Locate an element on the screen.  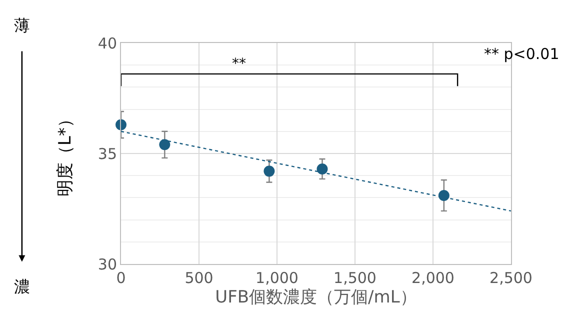
y-tick-label: 35 is located at coordinates (107, 153).